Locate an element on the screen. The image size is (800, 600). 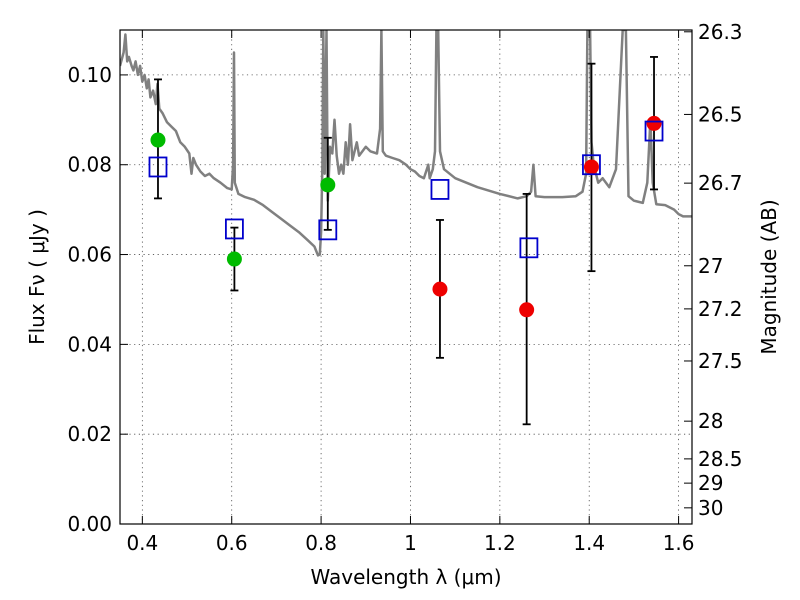
right-tick-label: 29 is located at coordinates (710, 483).